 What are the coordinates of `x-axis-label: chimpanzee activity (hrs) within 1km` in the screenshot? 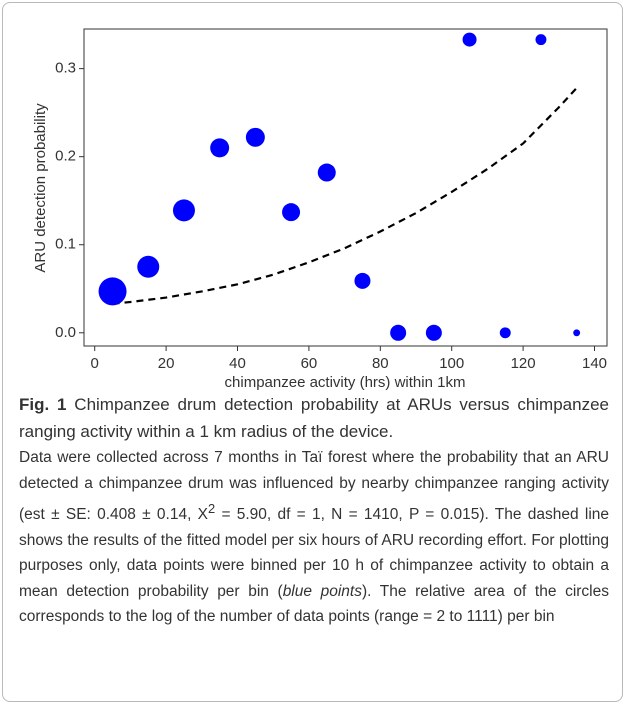 It's located at (345, 382).